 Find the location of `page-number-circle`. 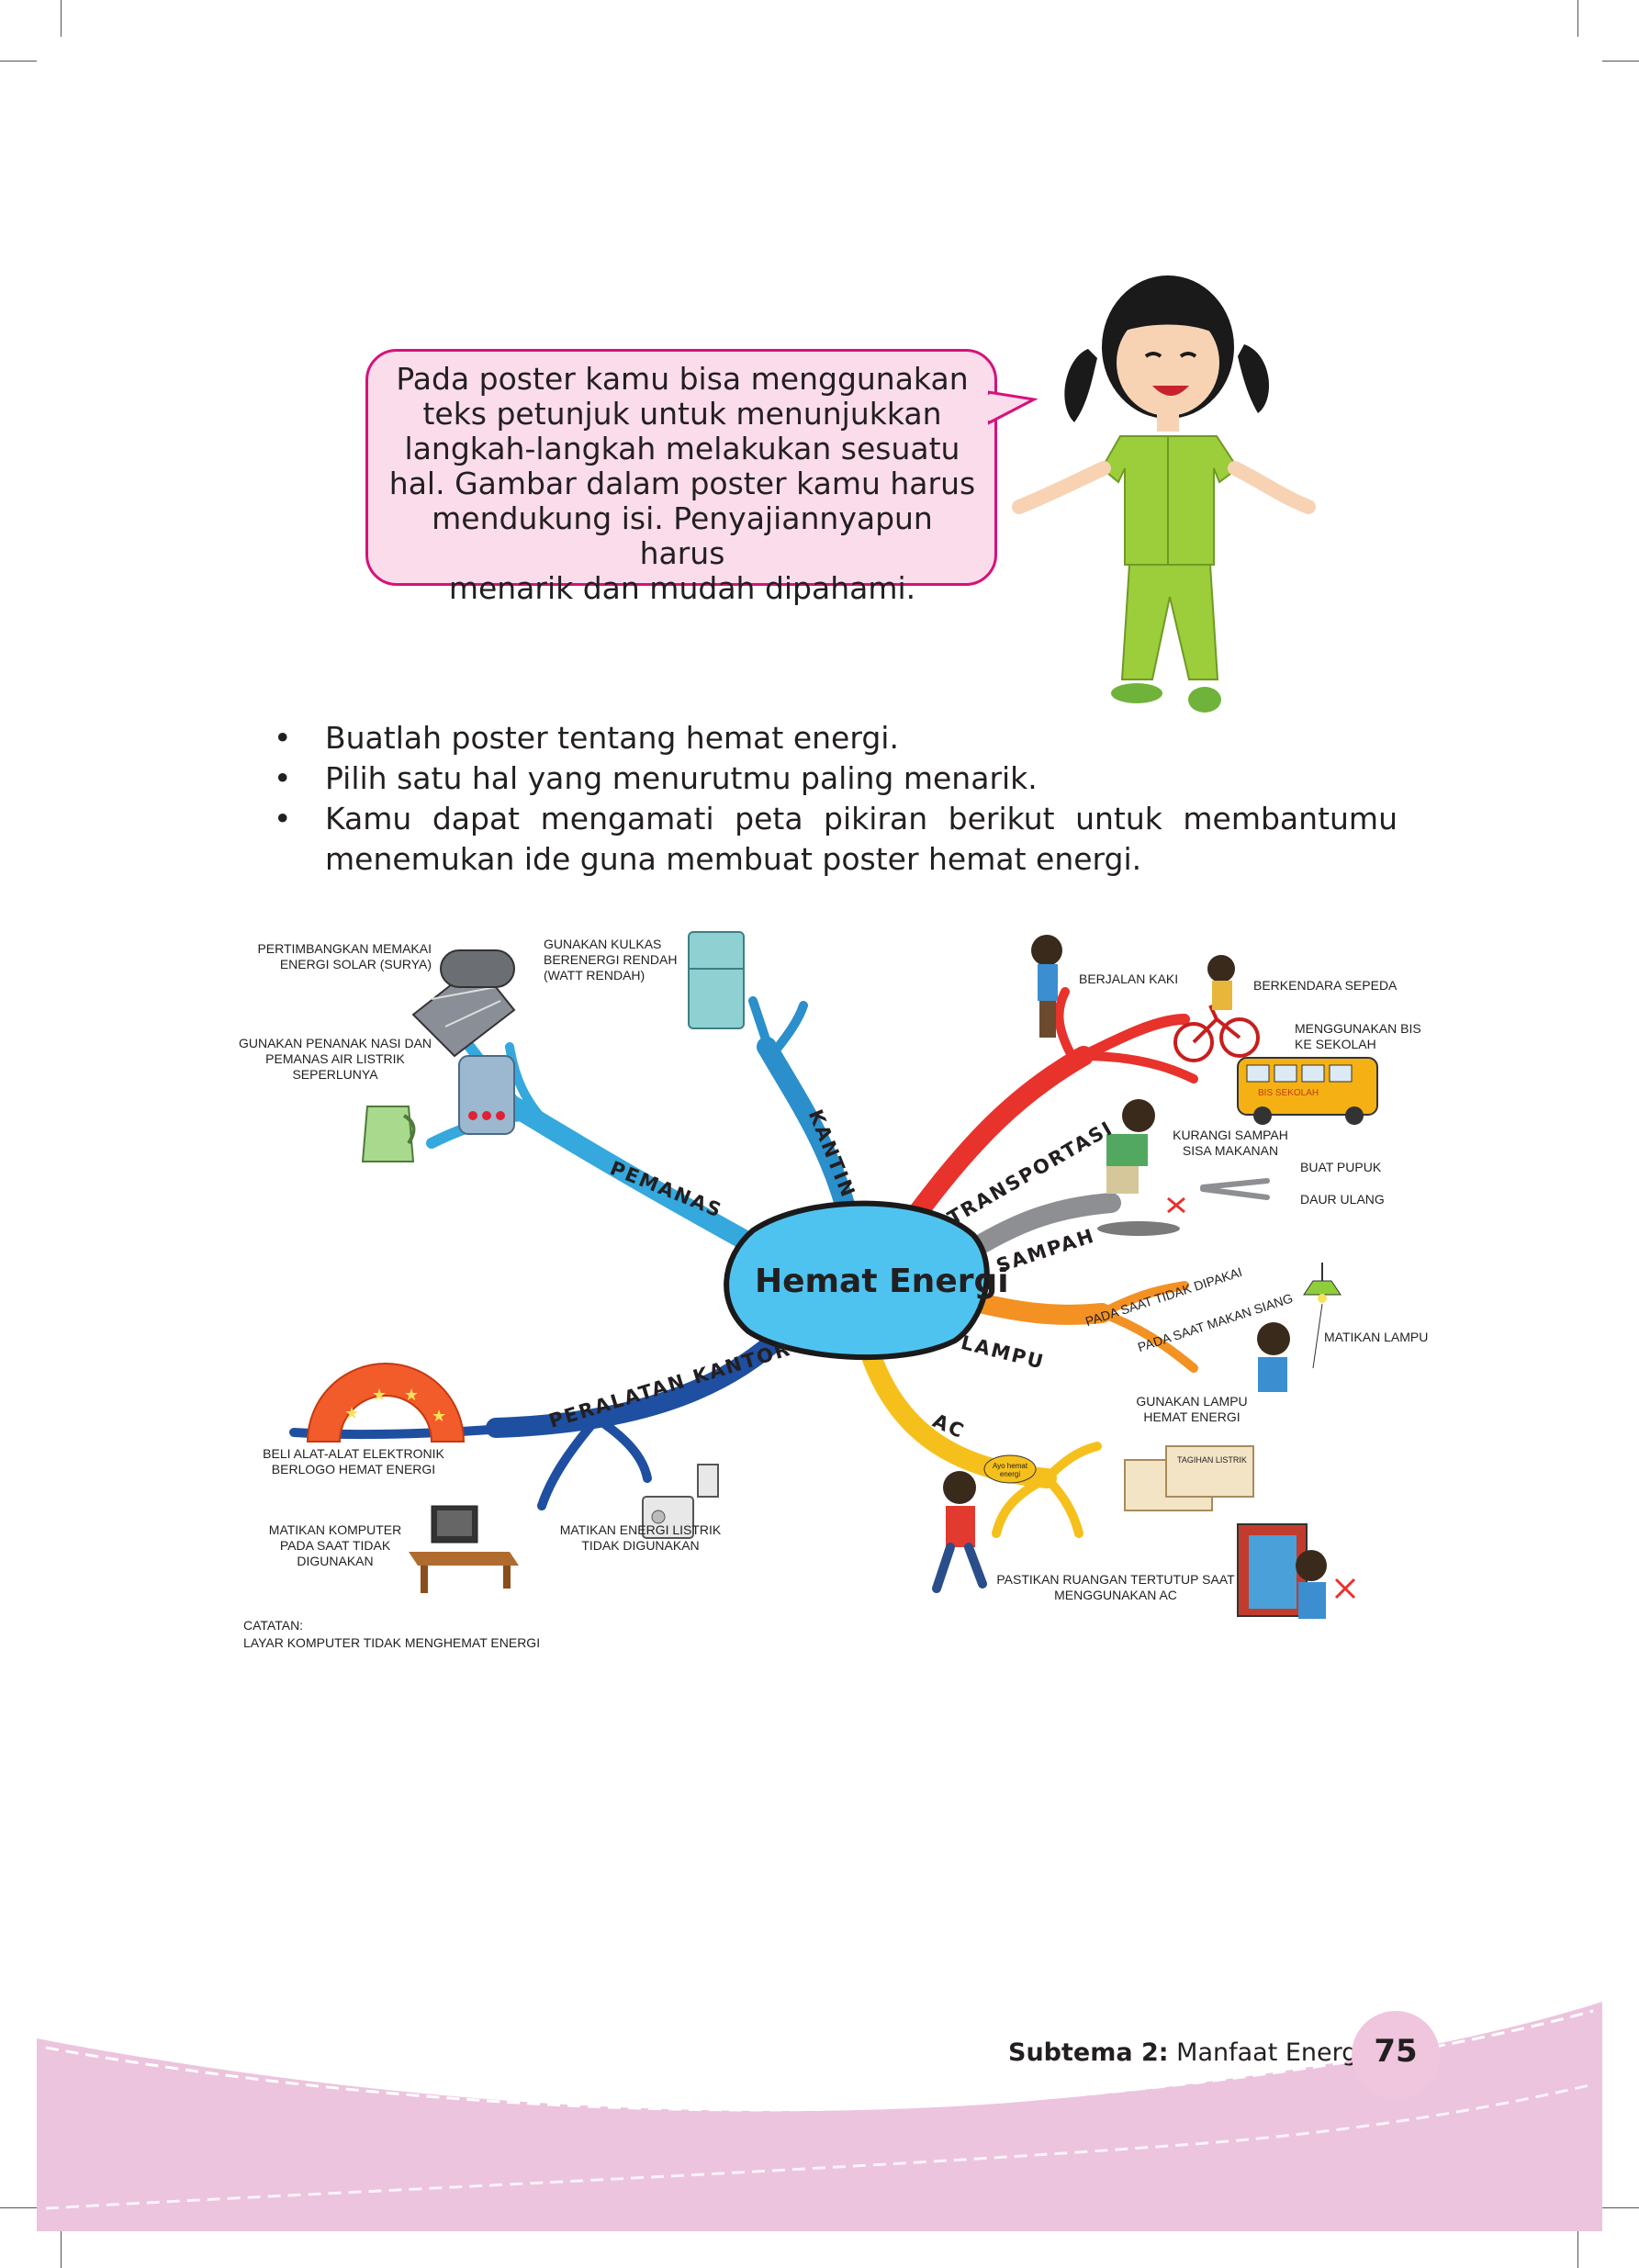

page-number-circle is located at coordinates (1396, 2055).